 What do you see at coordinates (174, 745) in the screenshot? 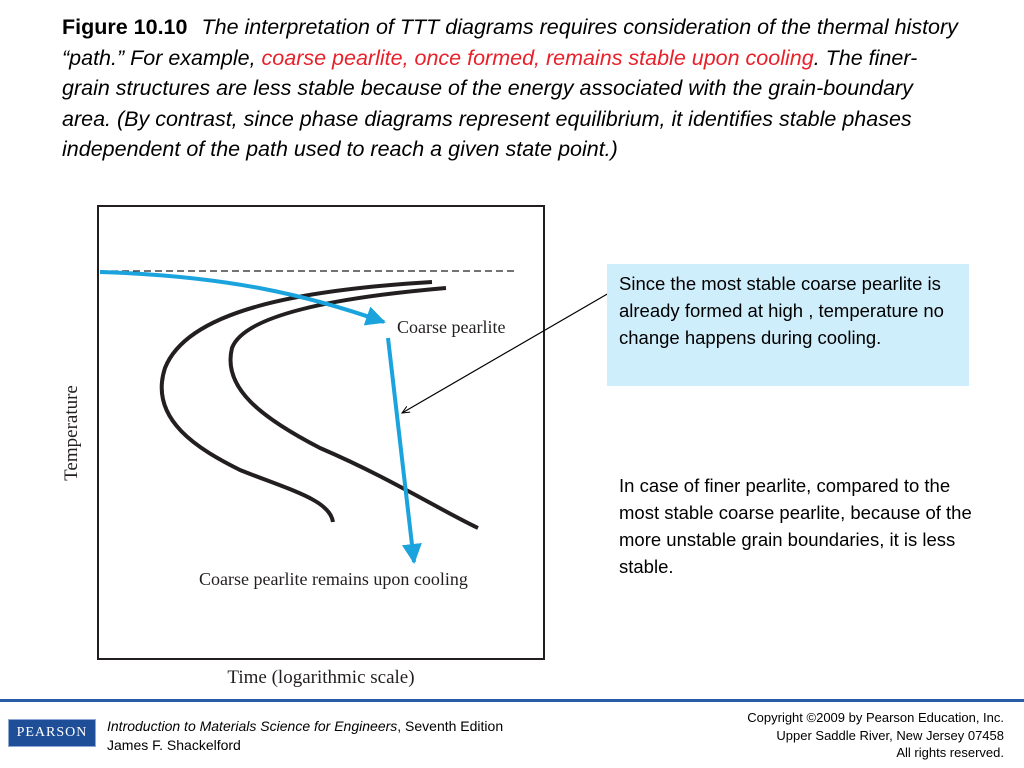
I see `book-author: James F. Shackelford` at bounding box center [174, 745].